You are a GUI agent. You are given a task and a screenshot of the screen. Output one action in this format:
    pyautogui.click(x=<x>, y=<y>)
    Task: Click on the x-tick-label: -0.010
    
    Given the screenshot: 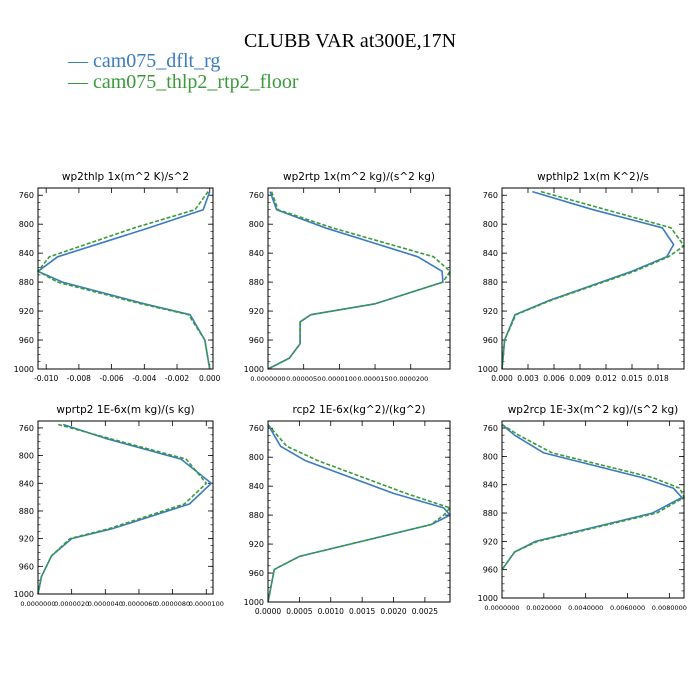 What is the action you would take?
    pyautogui.click(x=46, y=378)
    